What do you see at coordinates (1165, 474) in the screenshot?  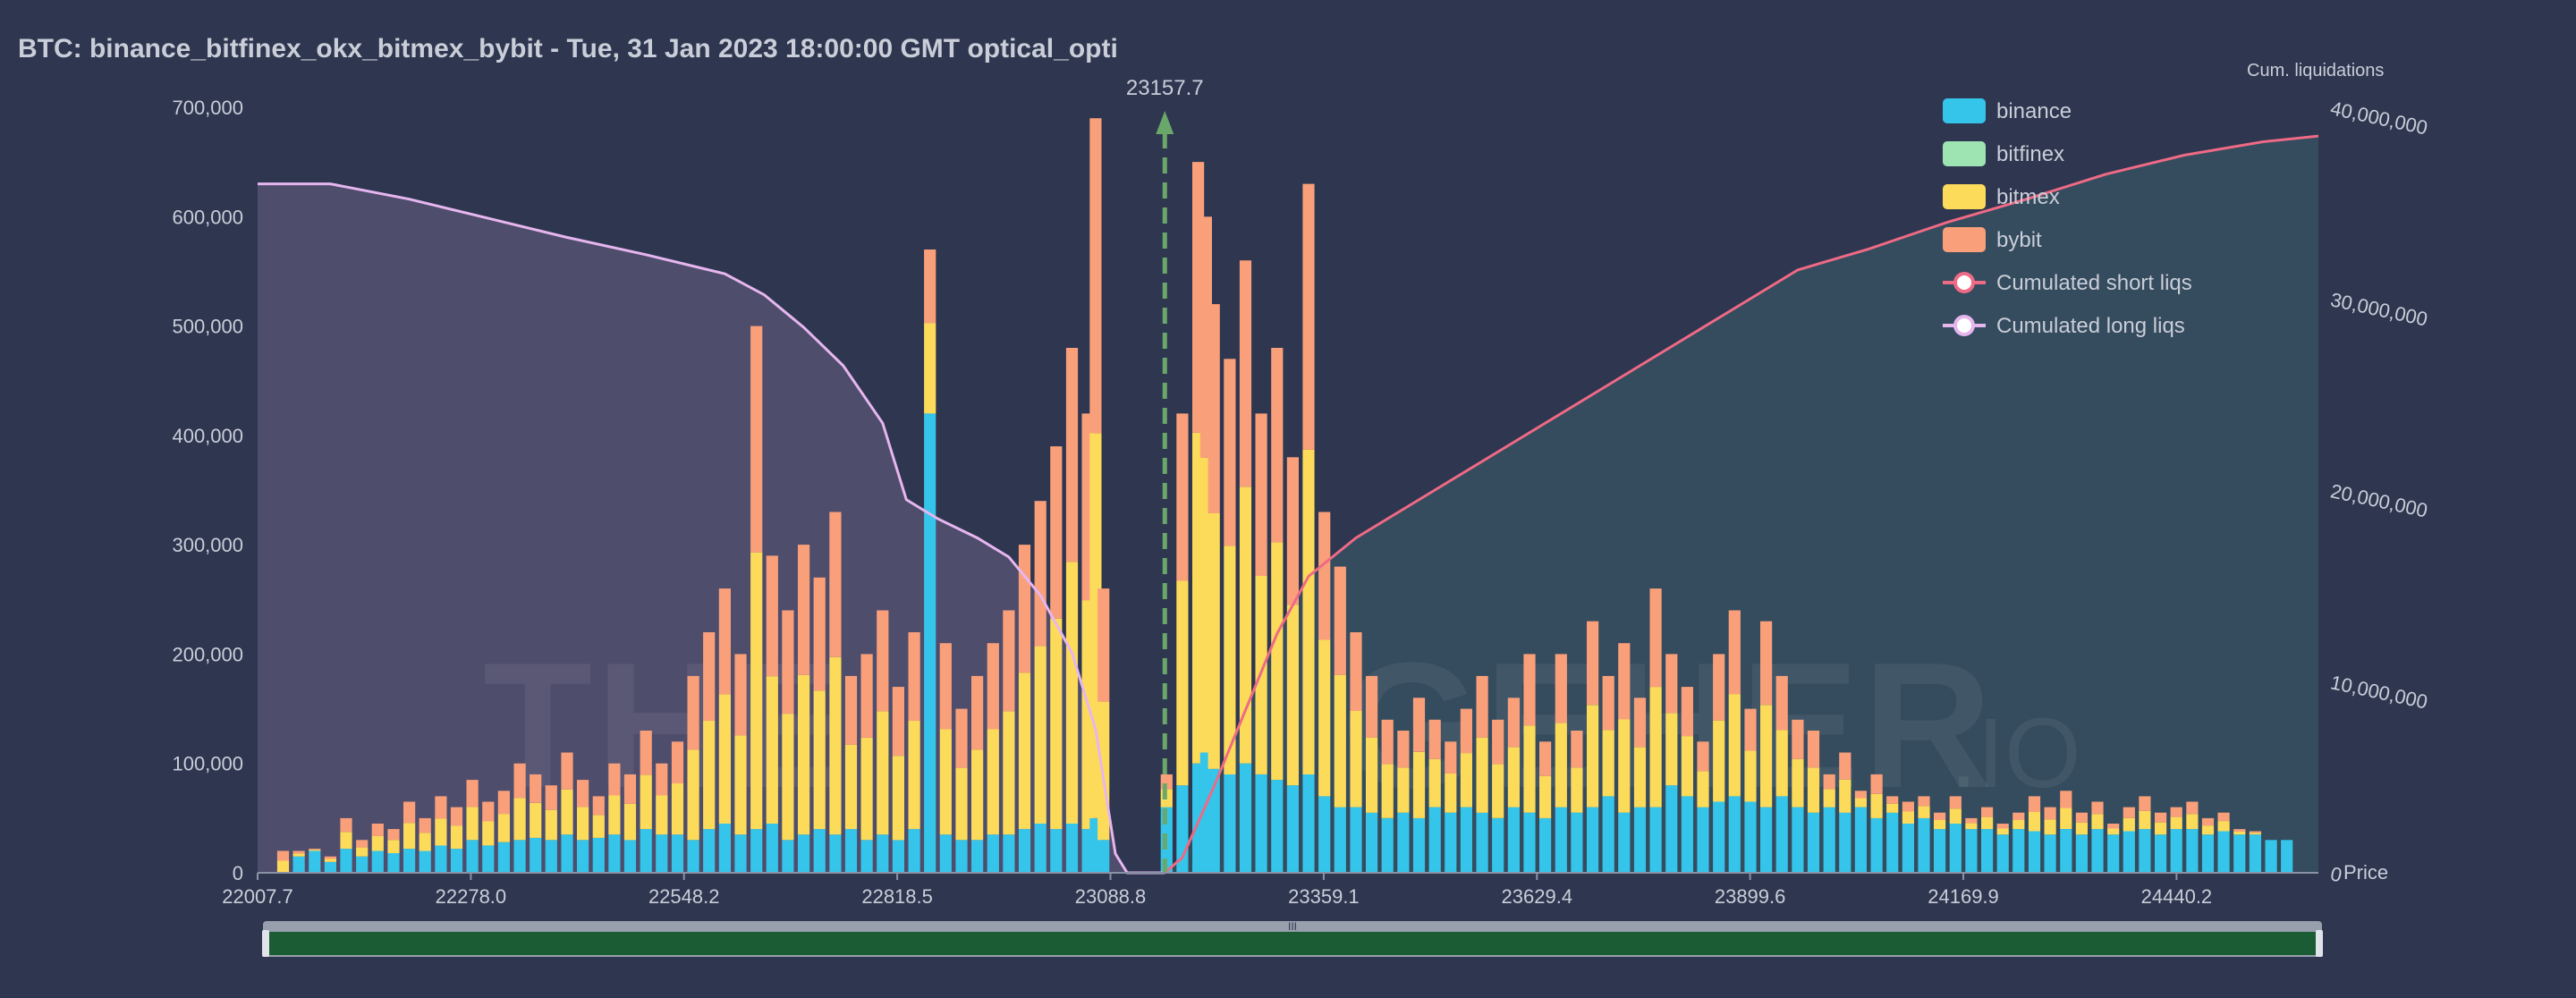 I see `current-price-marker: 23157.7` at bounding box center [1165, 474].